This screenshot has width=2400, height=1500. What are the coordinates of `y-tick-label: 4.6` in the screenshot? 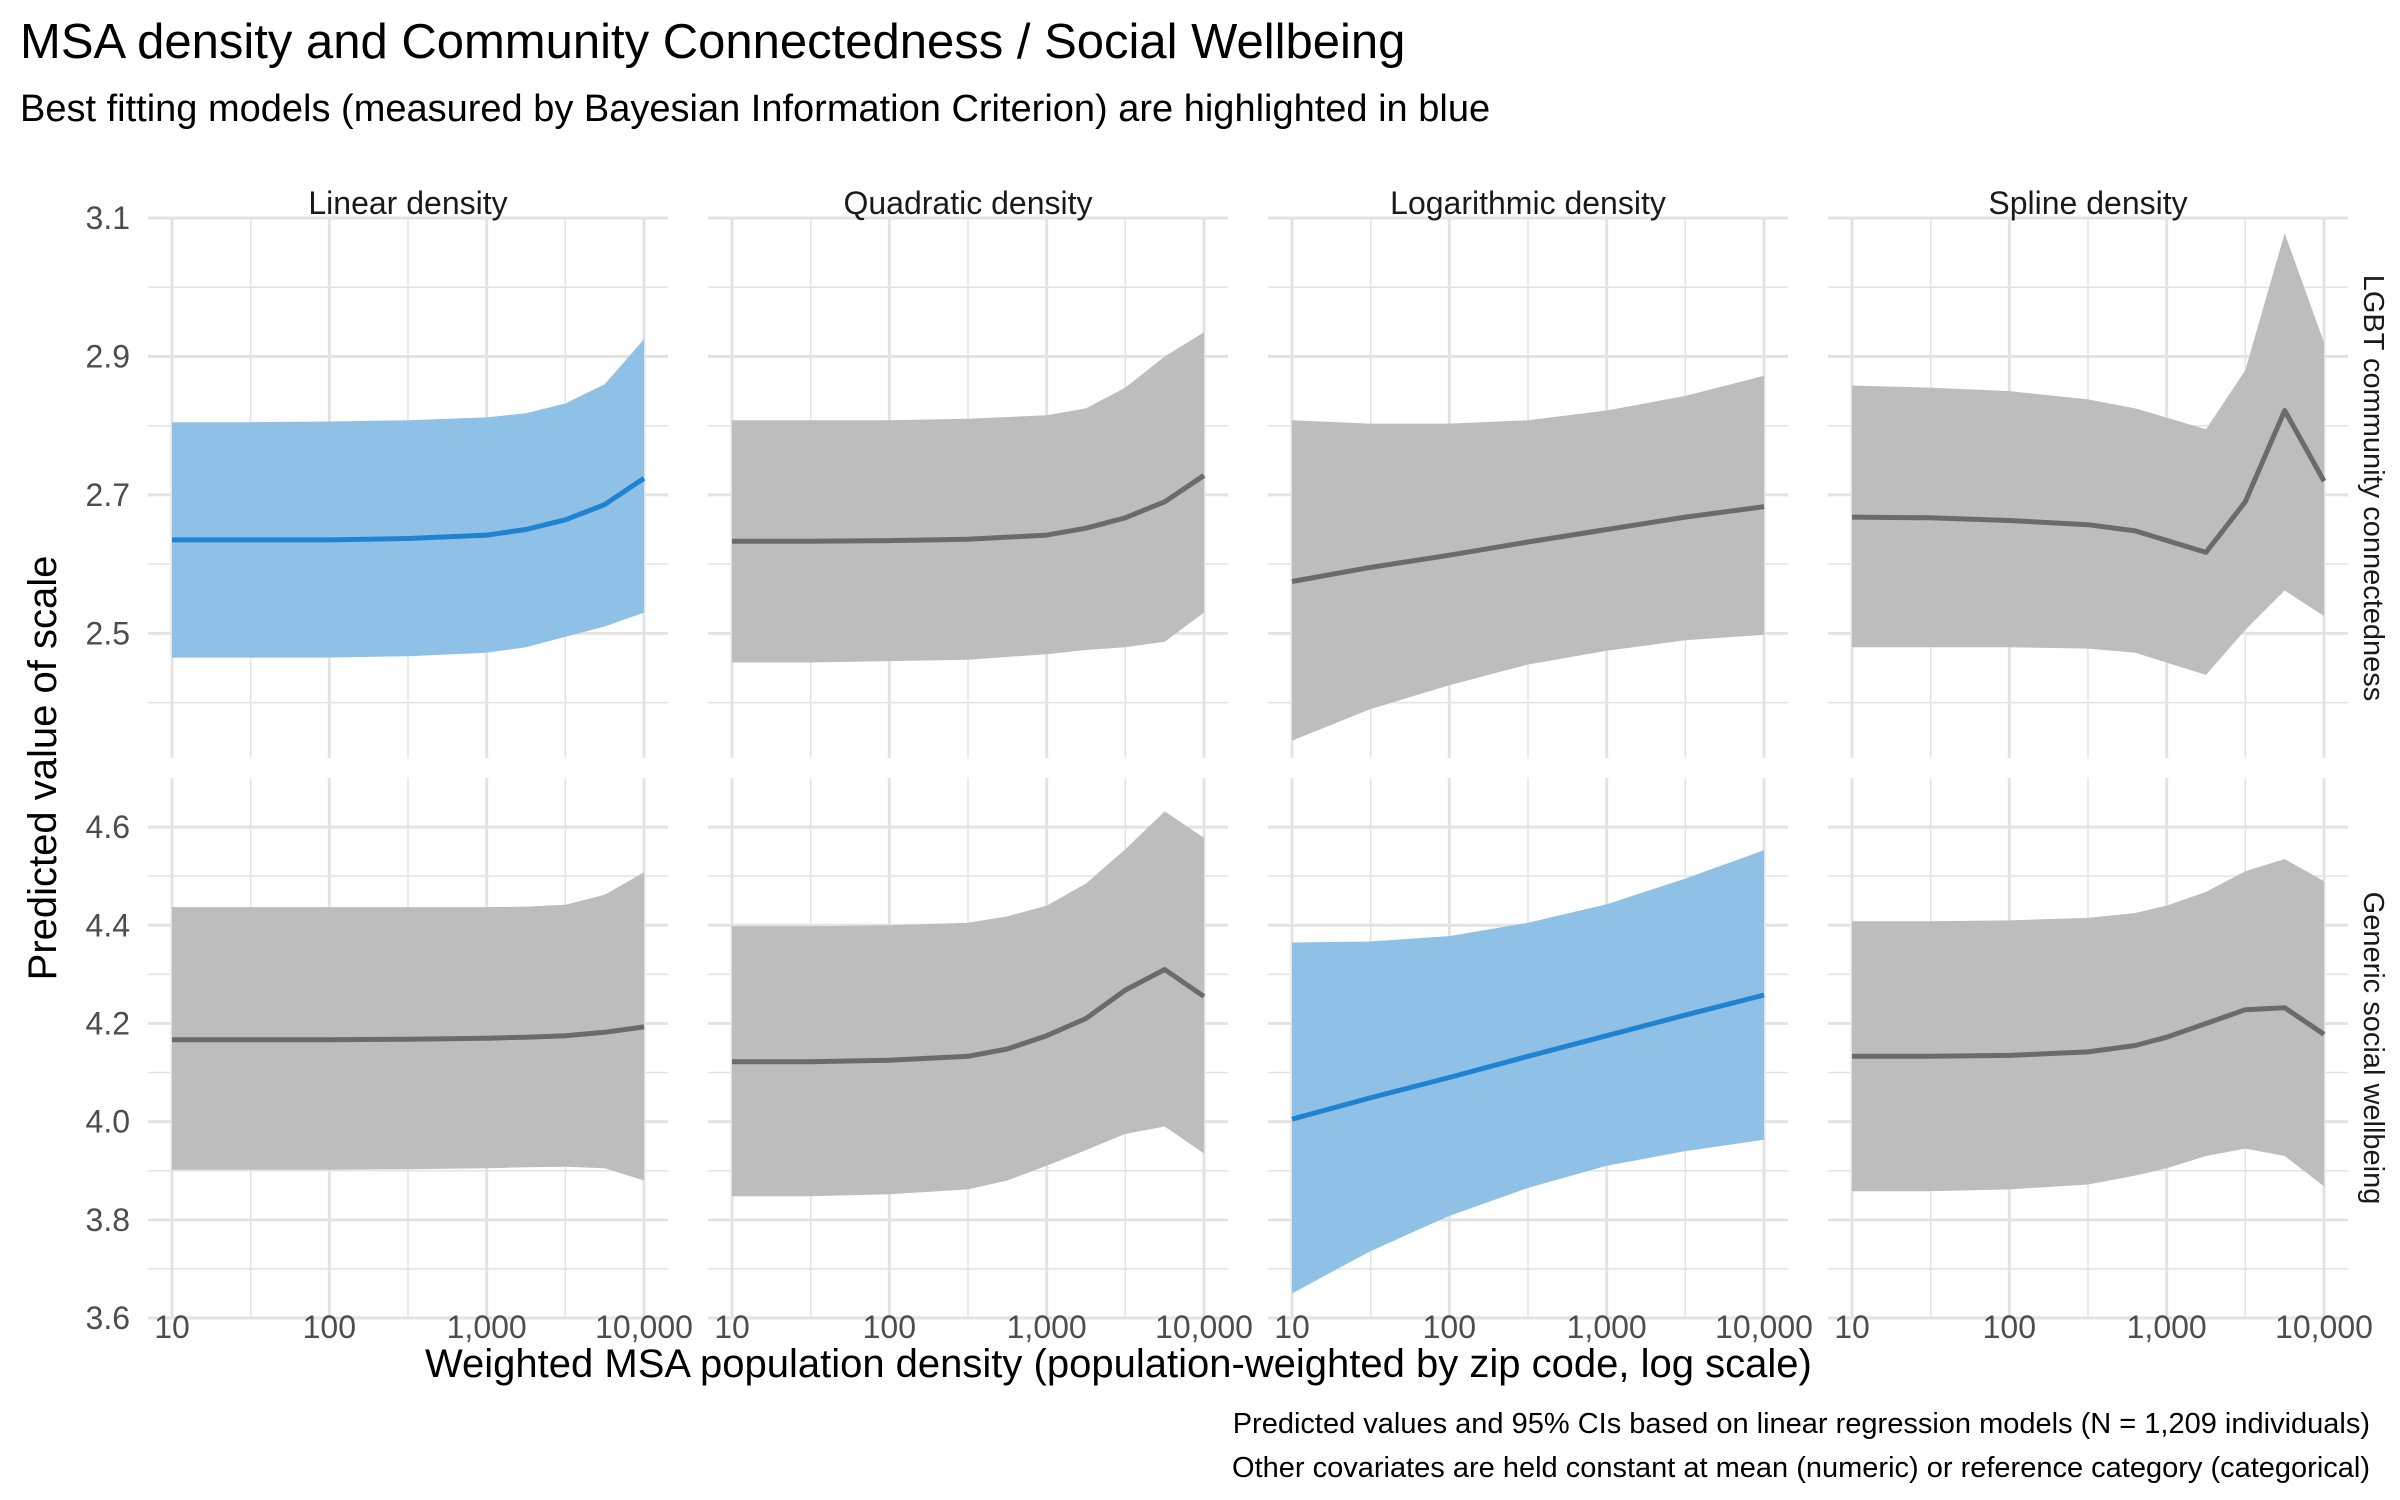 It's located at (108, 827).